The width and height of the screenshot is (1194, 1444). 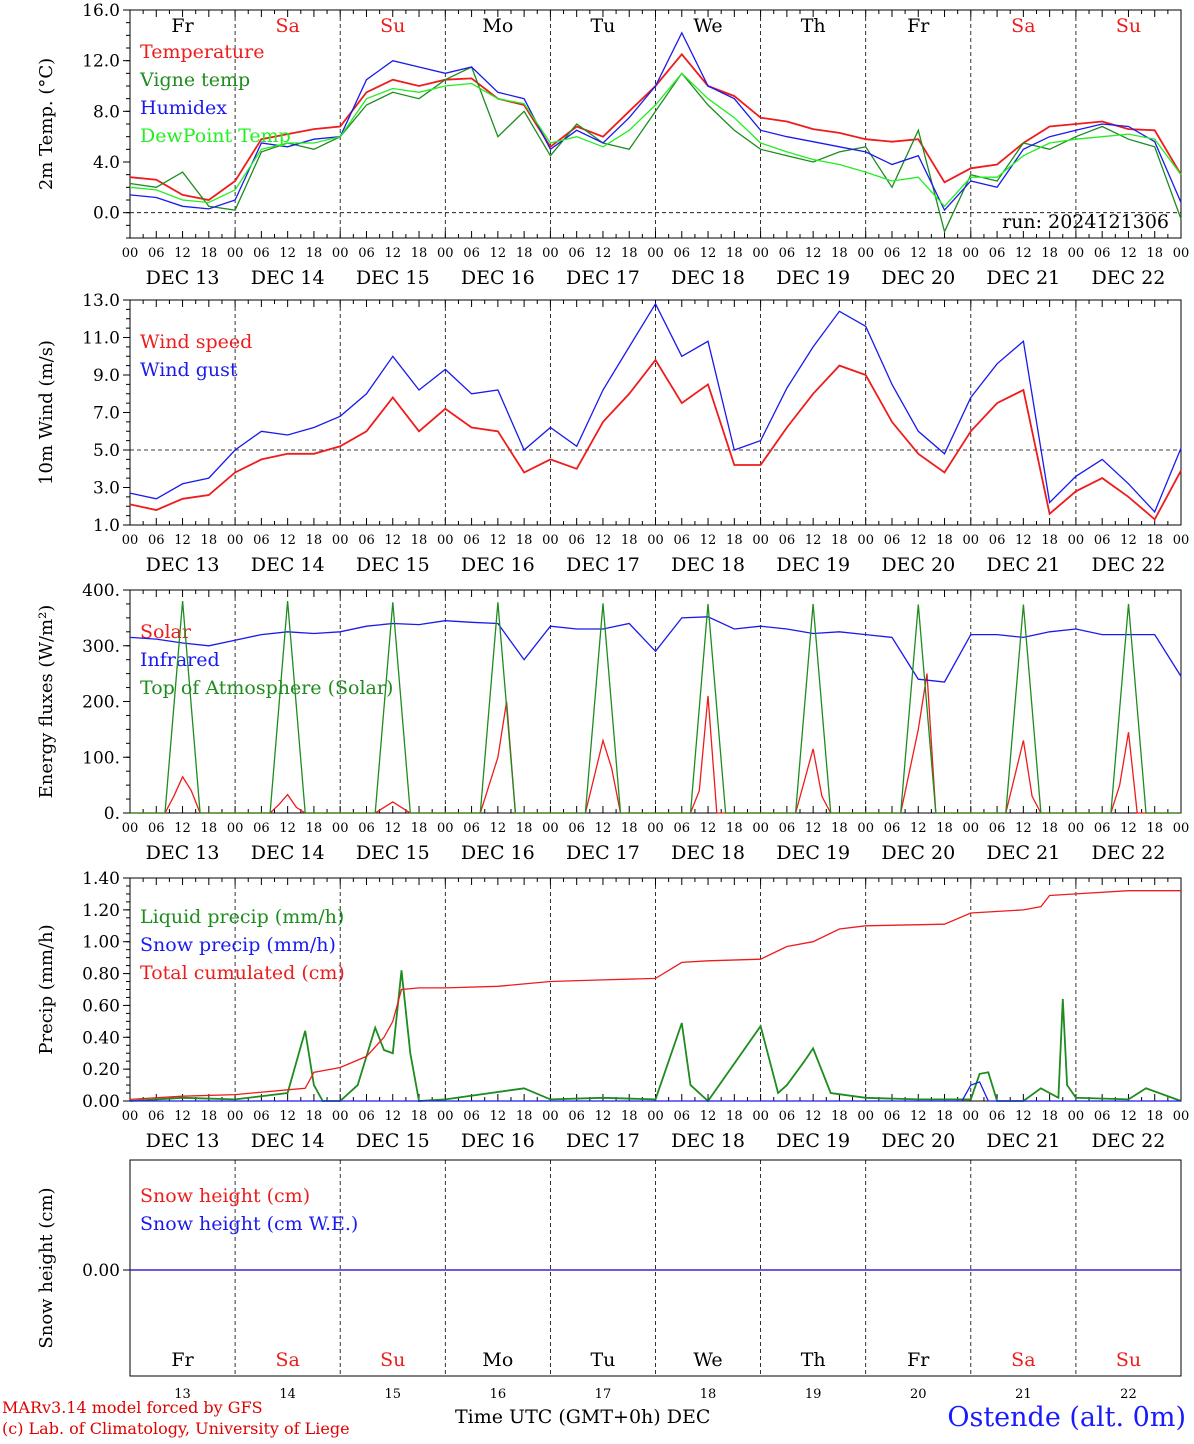 I want to click on day-number: 16, so click(x=498, y=1394).